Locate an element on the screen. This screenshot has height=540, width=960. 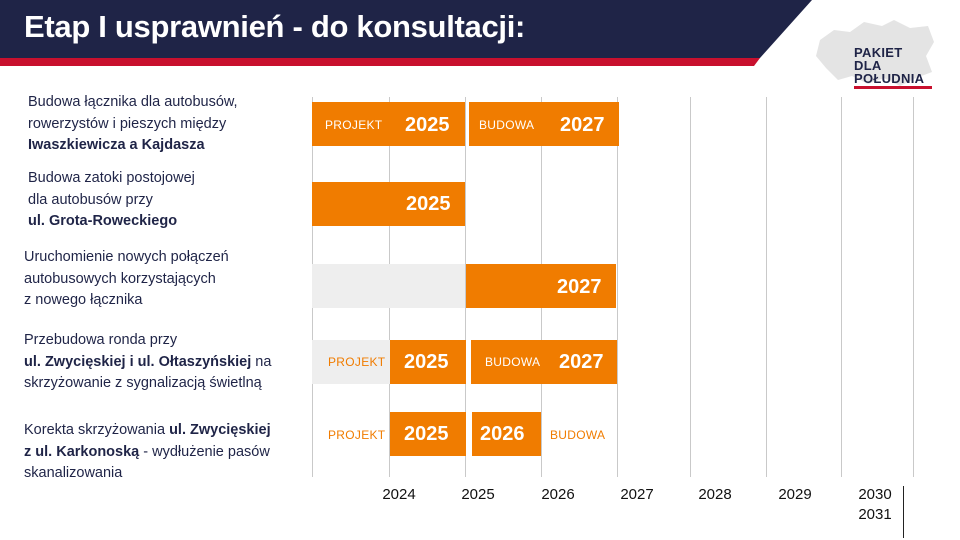
axis-label: 2026 is located at coordinates (558, 494).